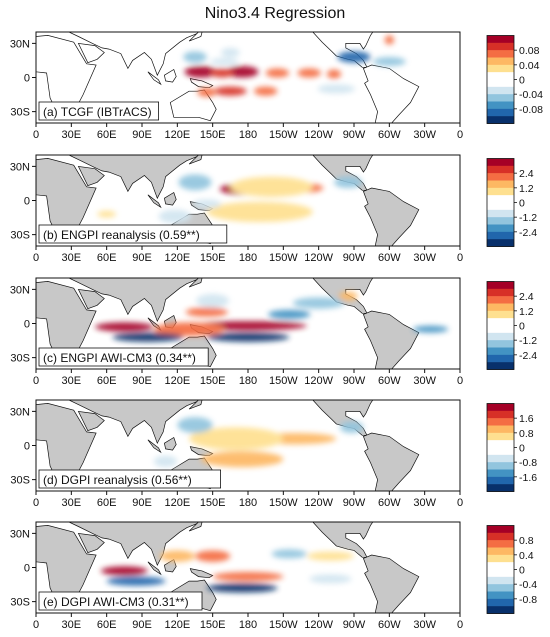 The height and width of the screenshot is (637, 550). Describe the element at coordinates (531, 95) in the screenshot. I see `colorbar-tick-label: -0.04` at that location.